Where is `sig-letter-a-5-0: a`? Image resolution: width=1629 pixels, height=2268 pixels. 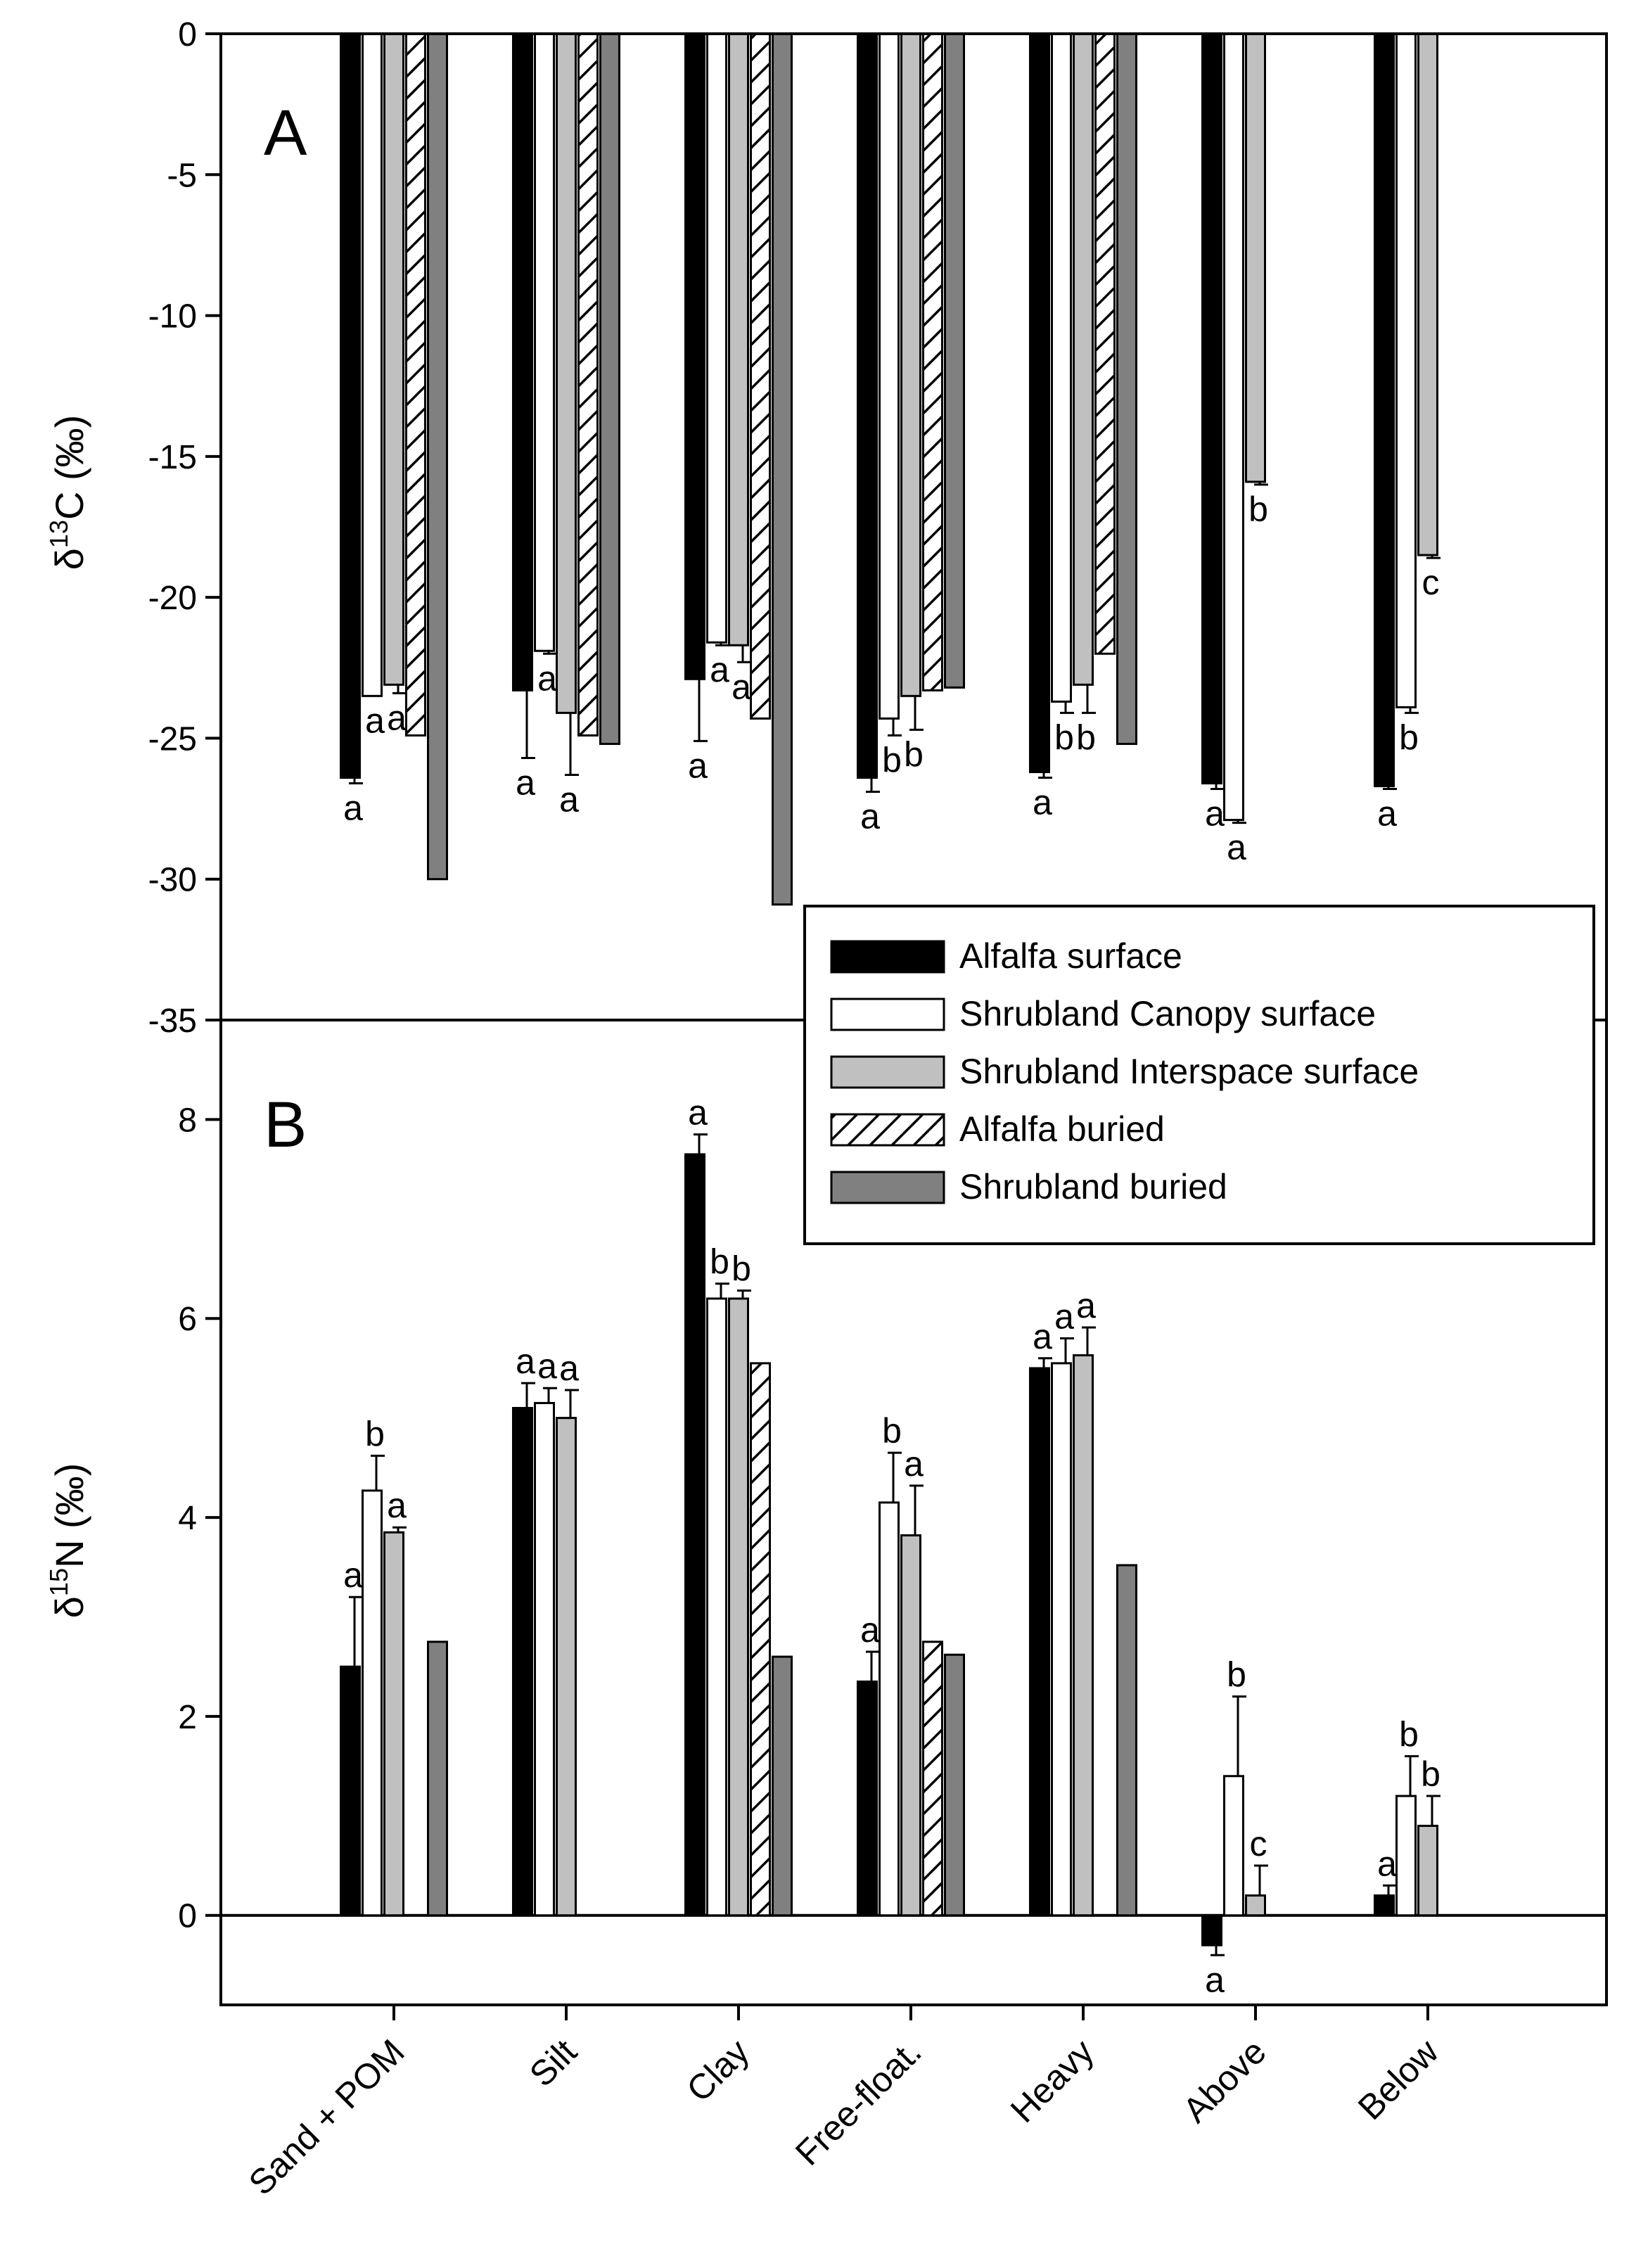
sig-letter-a-5-0: a is located at coordinates (1215, 814).